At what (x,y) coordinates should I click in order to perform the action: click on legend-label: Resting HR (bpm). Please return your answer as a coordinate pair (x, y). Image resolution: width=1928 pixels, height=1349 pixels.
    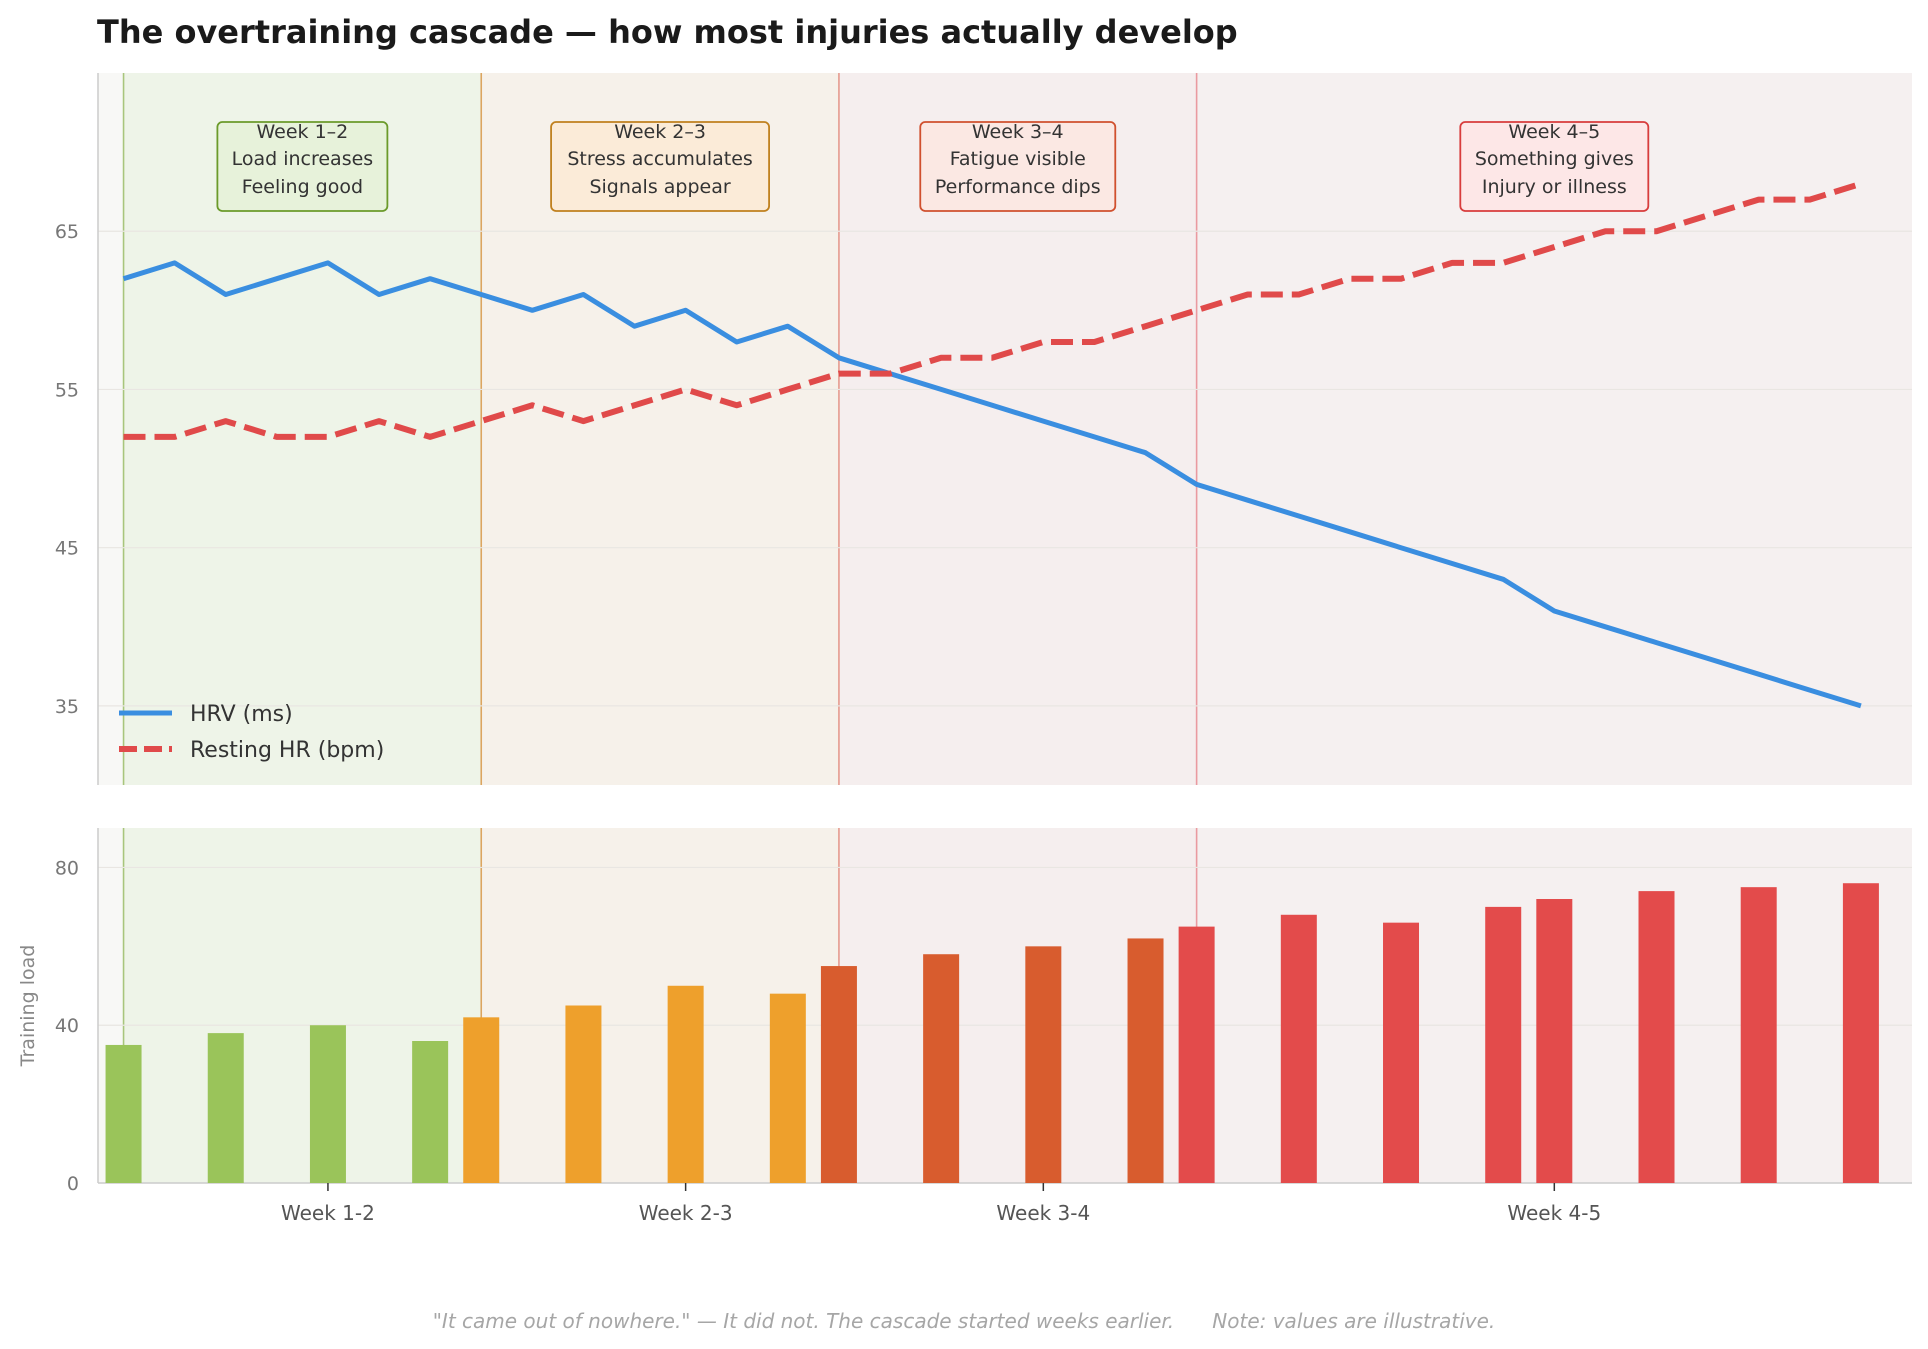
    Looking at the image, I should click on (287, 750).